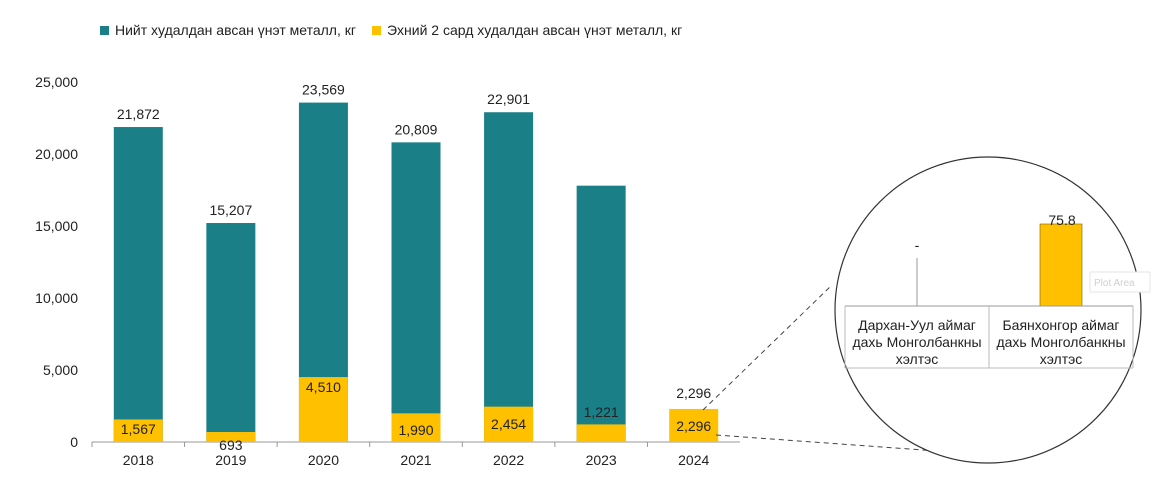 This screenshot has height=499, width=1175. What do you see at coordinates (56, 298) in the screenshot?
I see `y-tick-label: 10,000` at bounding box center [56, 298].